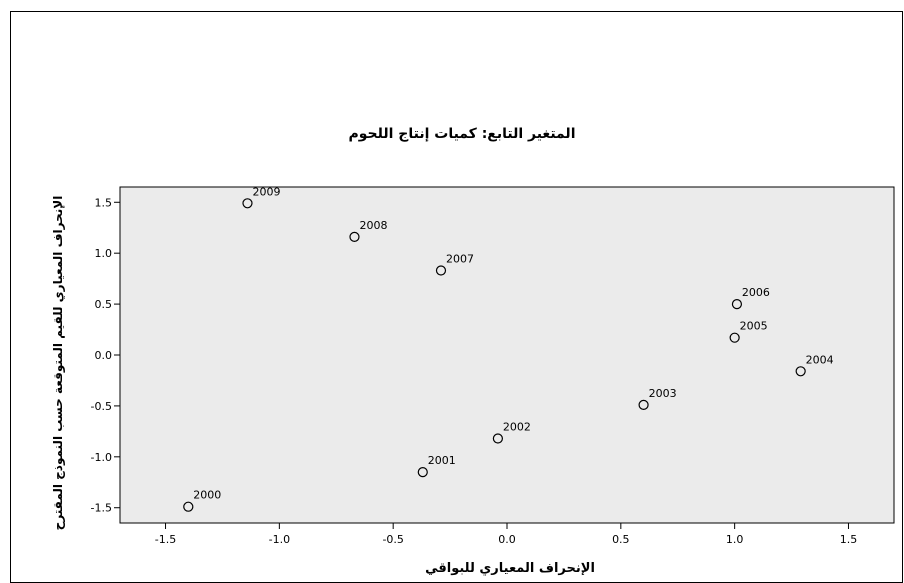 The width and height of the screenshot is (904, 583). Describe the element at coordinates (104, 253) in the screenshot. I see `y-tick-label: 1.0` at that location.